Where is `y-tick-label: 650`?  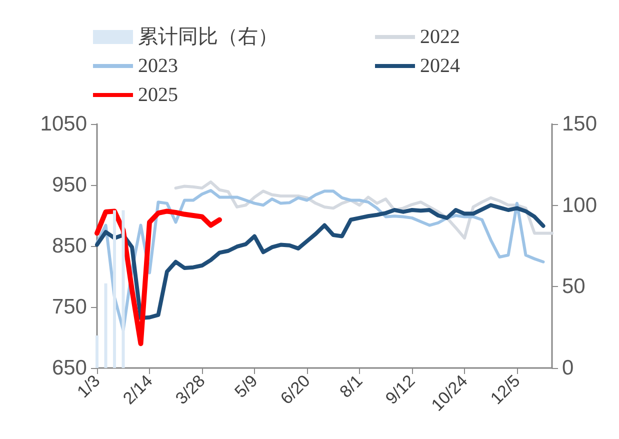 y-tick-label: 650 is located at coordinates (69, 368).